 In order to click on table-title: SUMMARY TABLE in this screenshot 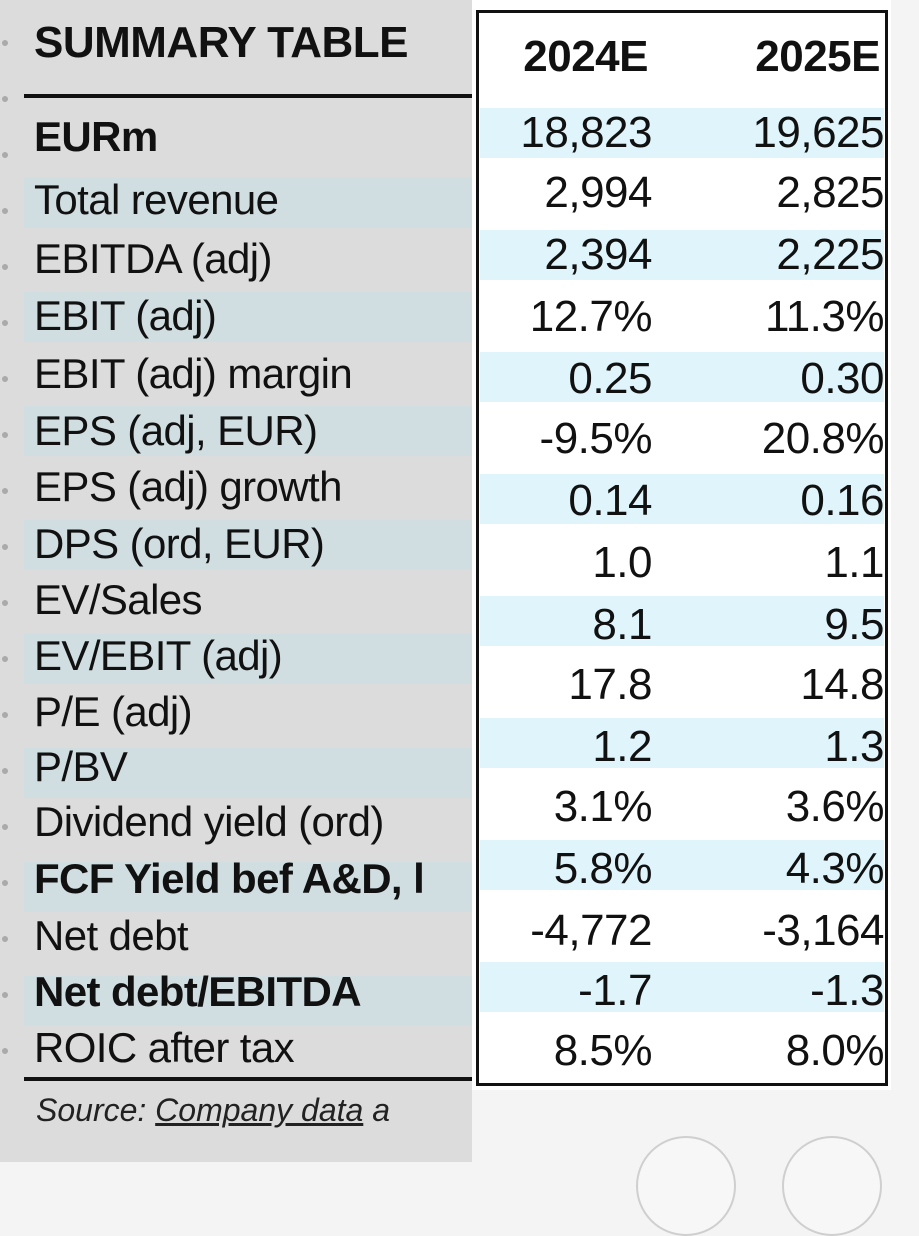, I will do `click(221, 42)`.